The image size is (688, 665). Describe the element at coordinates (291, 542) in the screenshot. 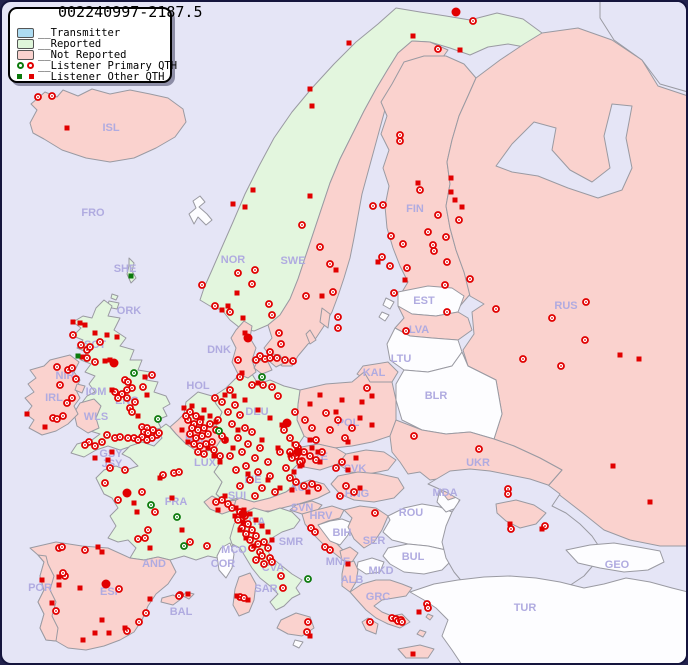

I see `country-label-SMR: SMR` at that location.